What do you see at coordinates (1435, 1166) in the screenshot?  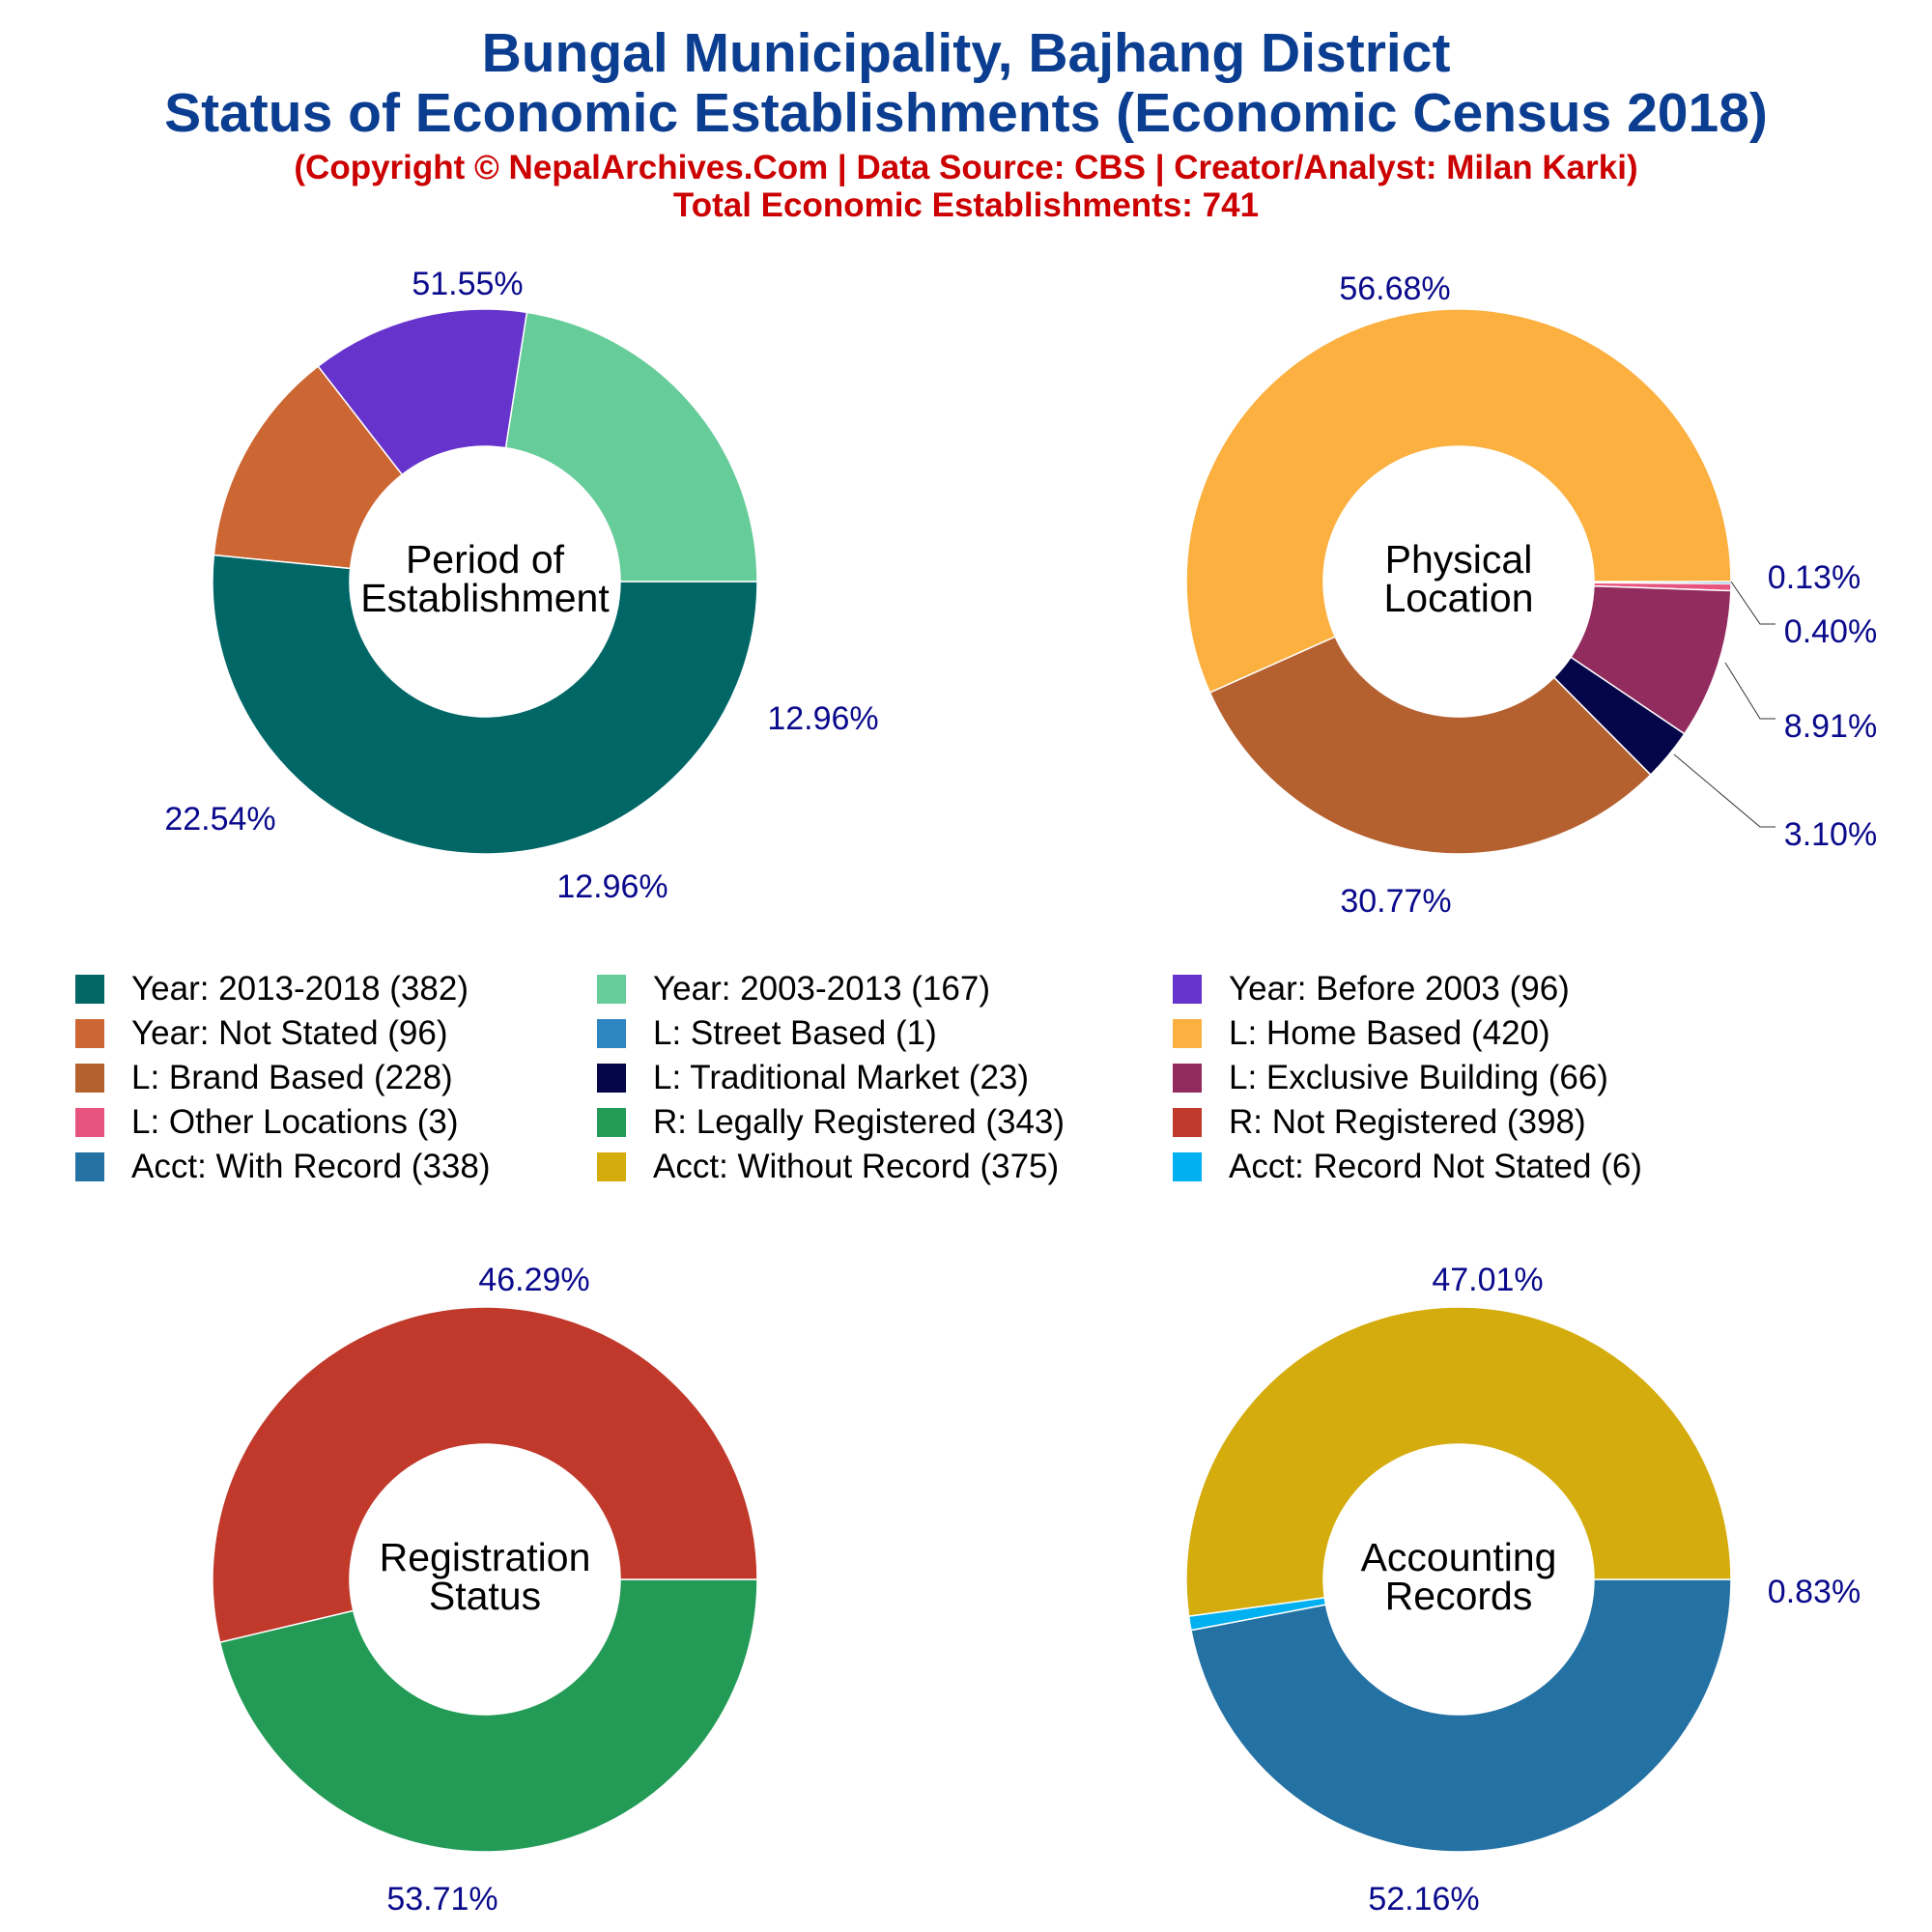 I see `legend-label: Acct: Record Not Stated (6)` at bounding box center [1435, 1166].